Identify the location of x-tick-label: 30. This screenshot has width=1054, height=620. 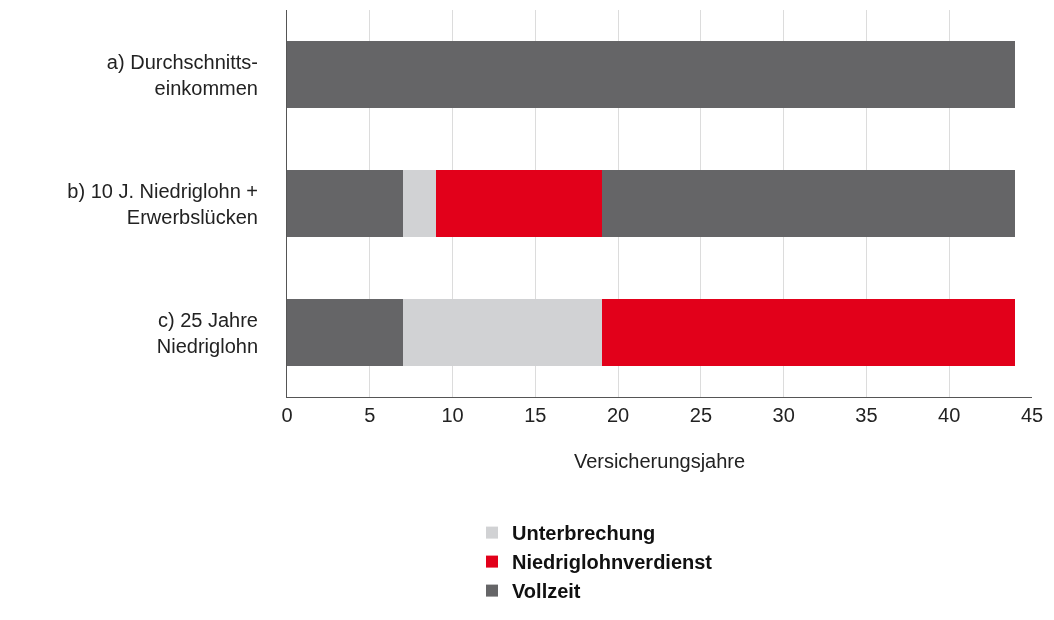
(783, 415).